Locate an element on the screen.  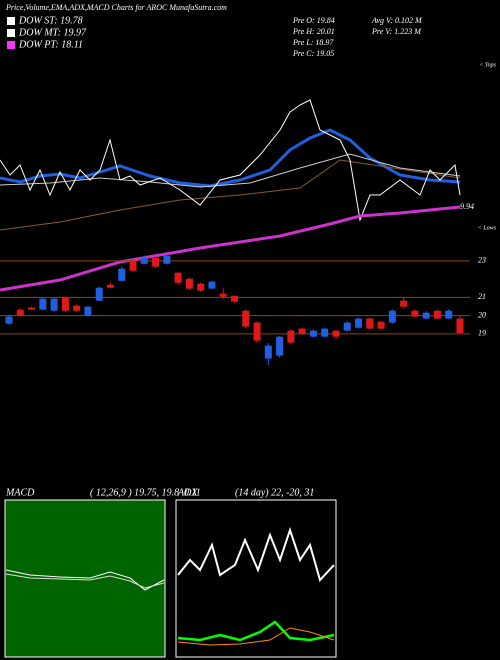
macd-line is located at coordinates (85, 580).